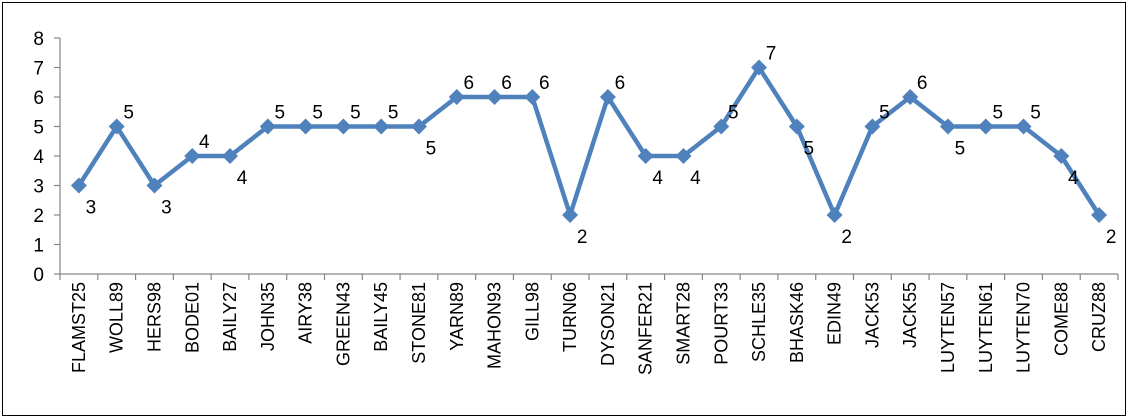 This screenshot has height=419, width=1130. I want to click on x-category-label: JACK55, so click(910, 315).